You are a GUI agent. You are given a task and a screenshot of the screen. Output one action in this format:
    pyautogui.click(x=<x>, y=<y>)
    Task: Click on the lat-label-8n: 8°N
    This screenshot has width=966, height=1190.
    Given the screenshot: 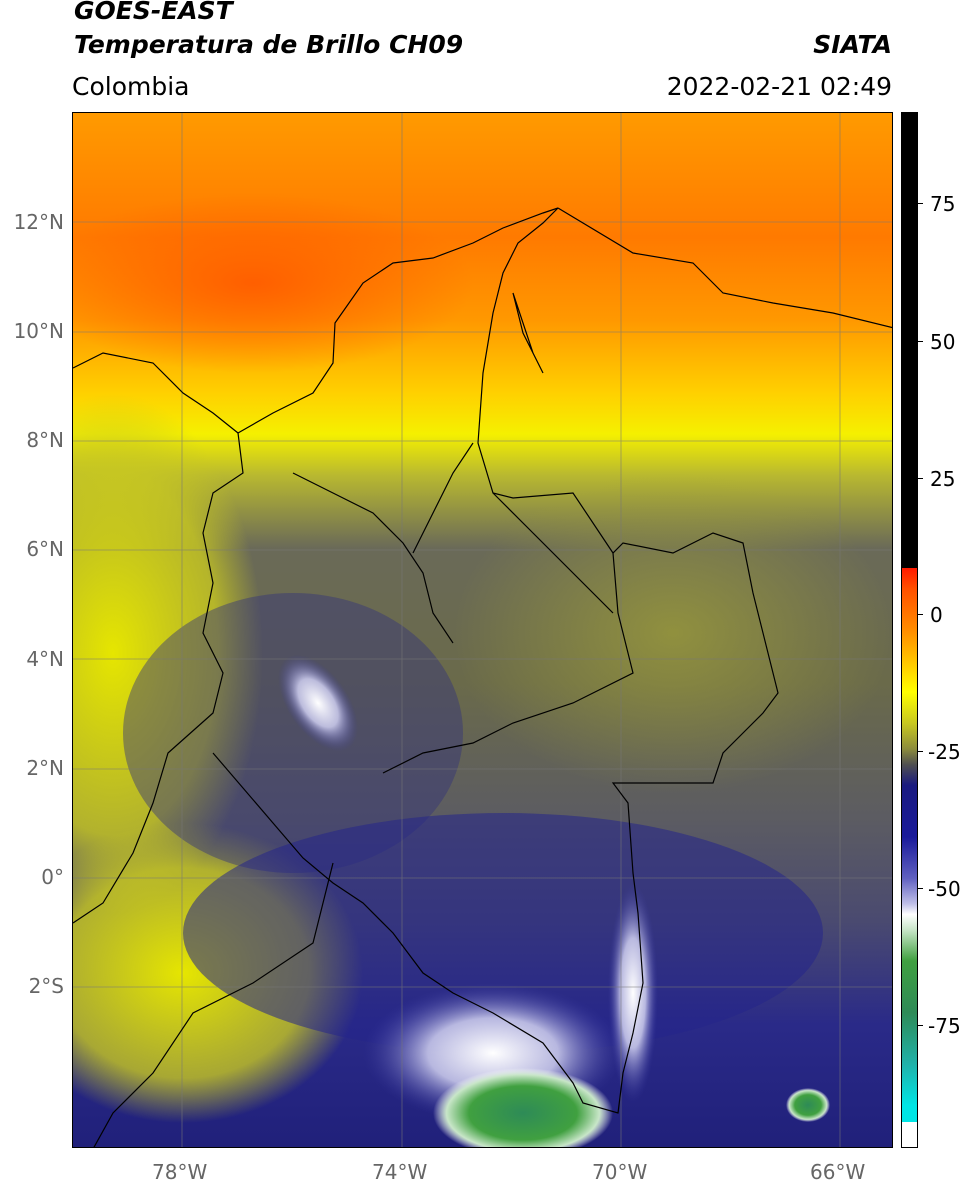 What is the action you would take?
    pyautogui.click(x=45, y=440)
    